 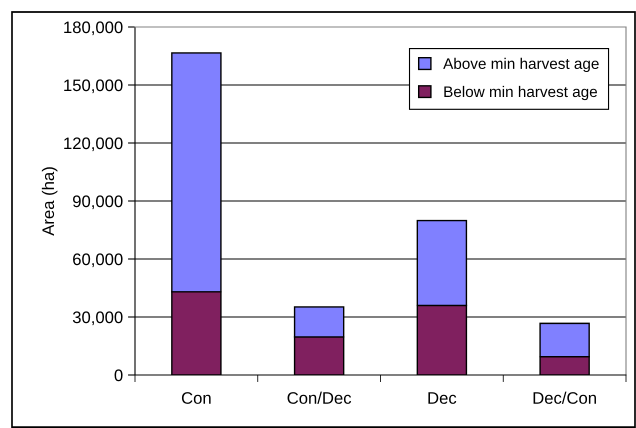 I want to click on x-tick-label: Dec, so click(x=442, y=398).